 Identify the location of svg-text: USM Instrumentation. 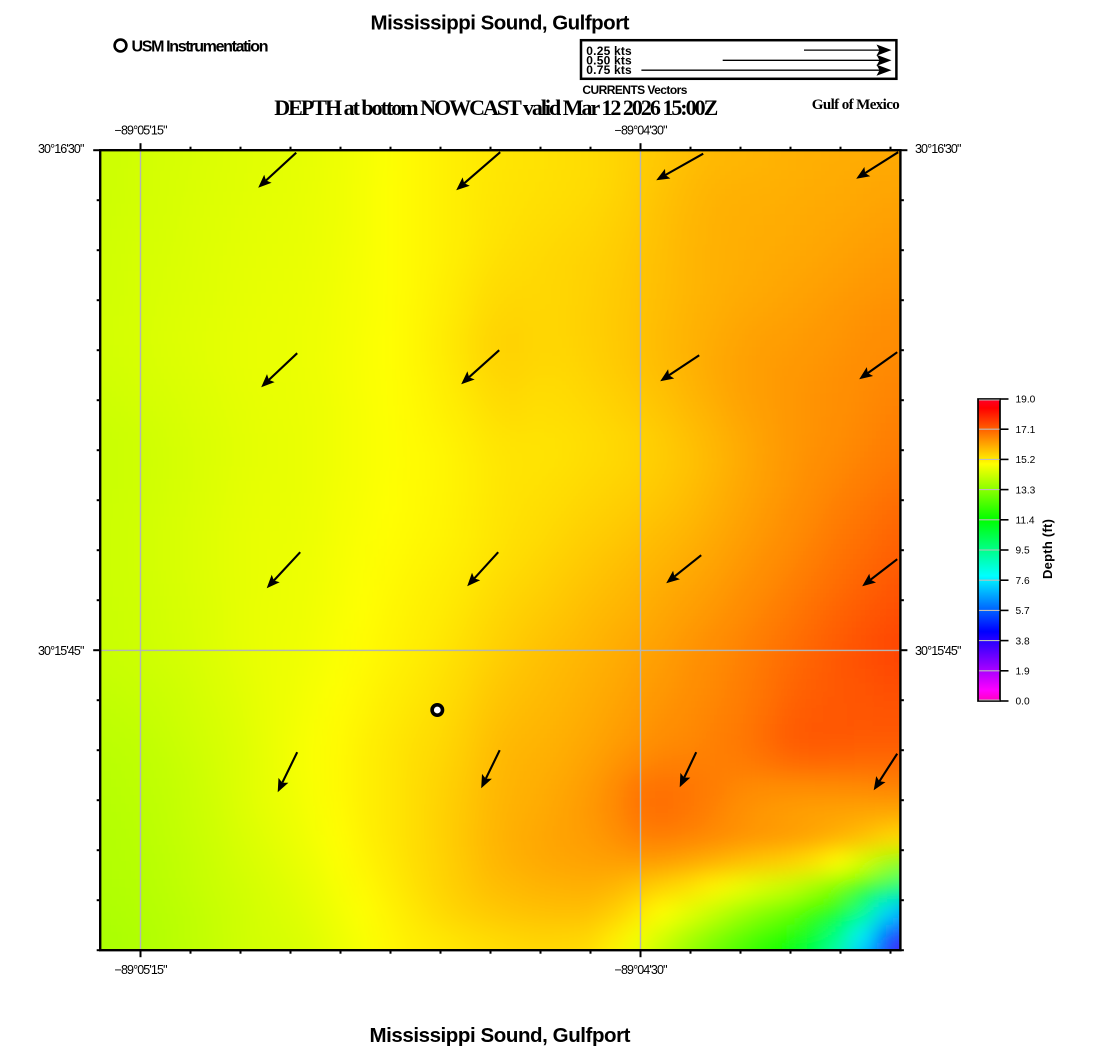
(200, 47).